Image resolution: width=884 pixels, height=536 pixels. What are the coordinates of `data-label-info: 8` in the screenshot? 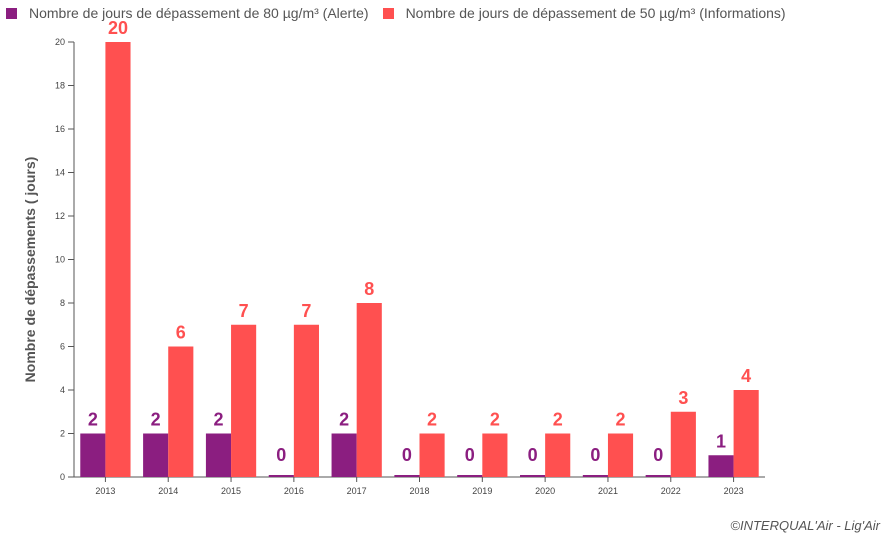 It's located at (369, 289).